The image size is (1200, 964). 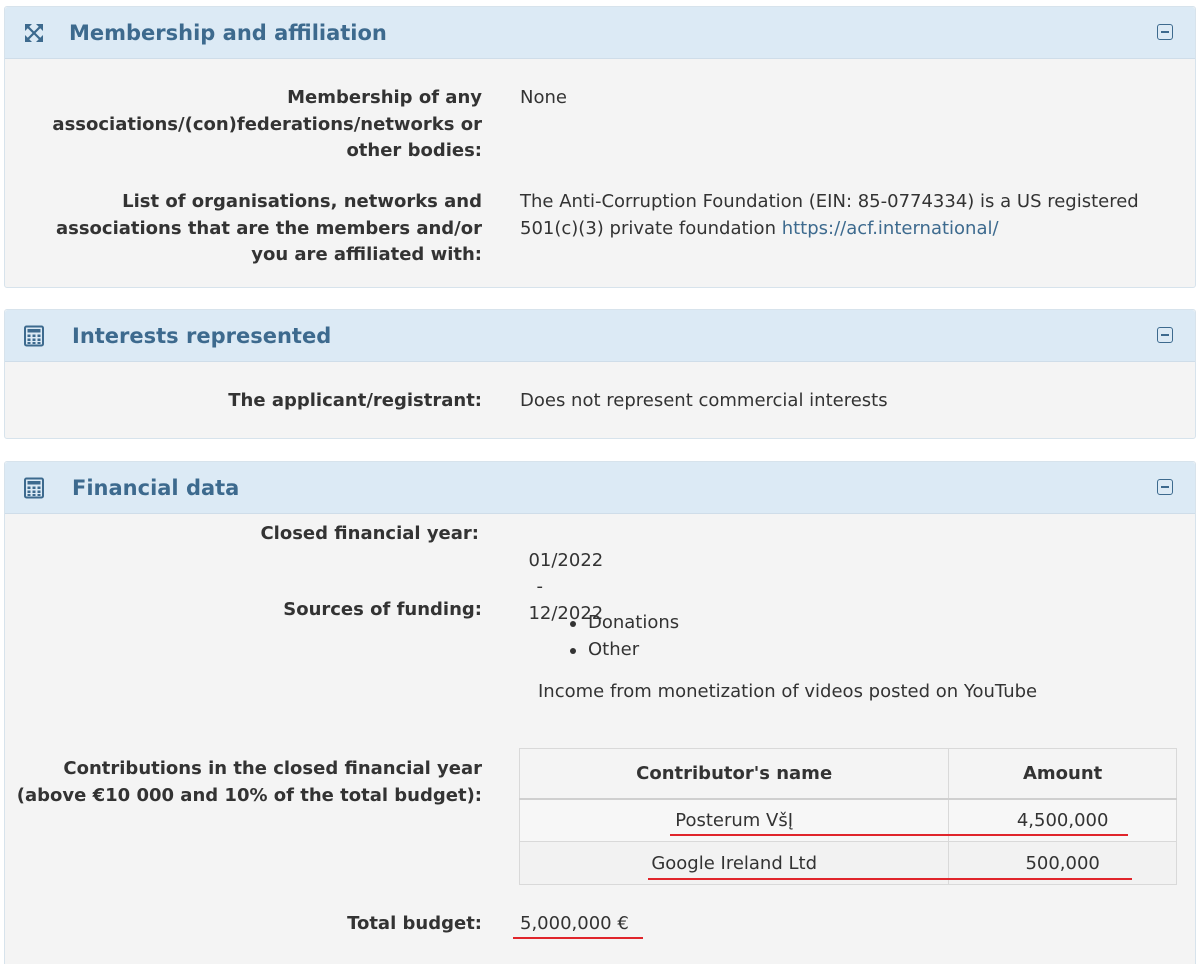 What do you see at coordinates (600, 33) in the screenshot?
I see `membership-panel-header: Membership and affiliation` at bounding box center [600, 33].